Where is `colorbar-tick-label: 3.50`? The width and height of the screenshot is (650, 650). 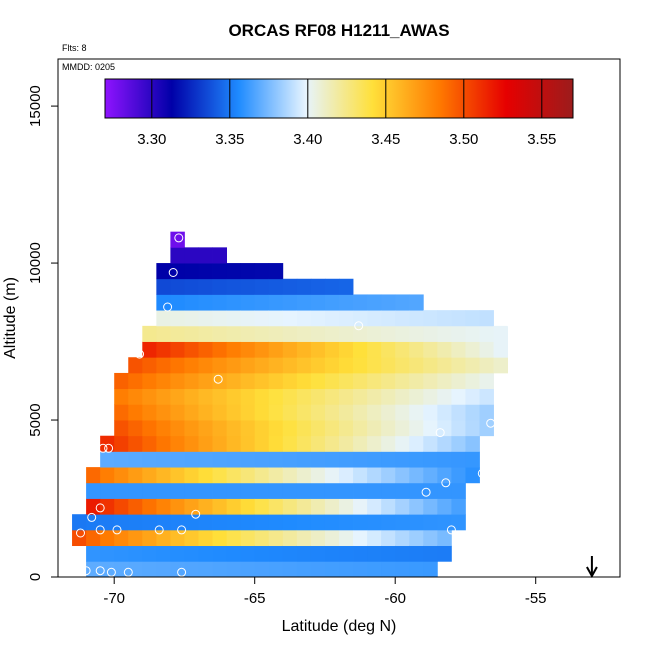 colorbar-tick-label: 3.50 is located at coordinates (463, 139).